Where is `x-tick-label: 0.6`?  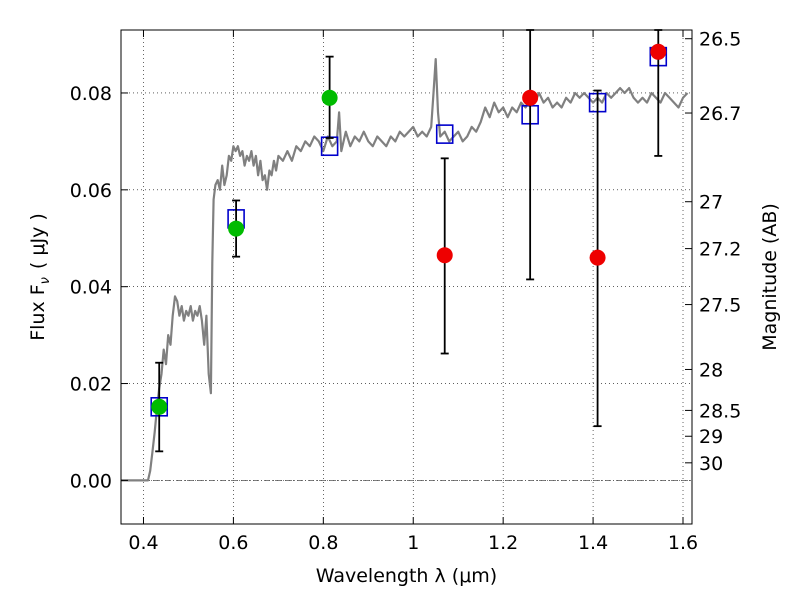
x-tick-label: 0.6 is located at coordinates (233, 543).